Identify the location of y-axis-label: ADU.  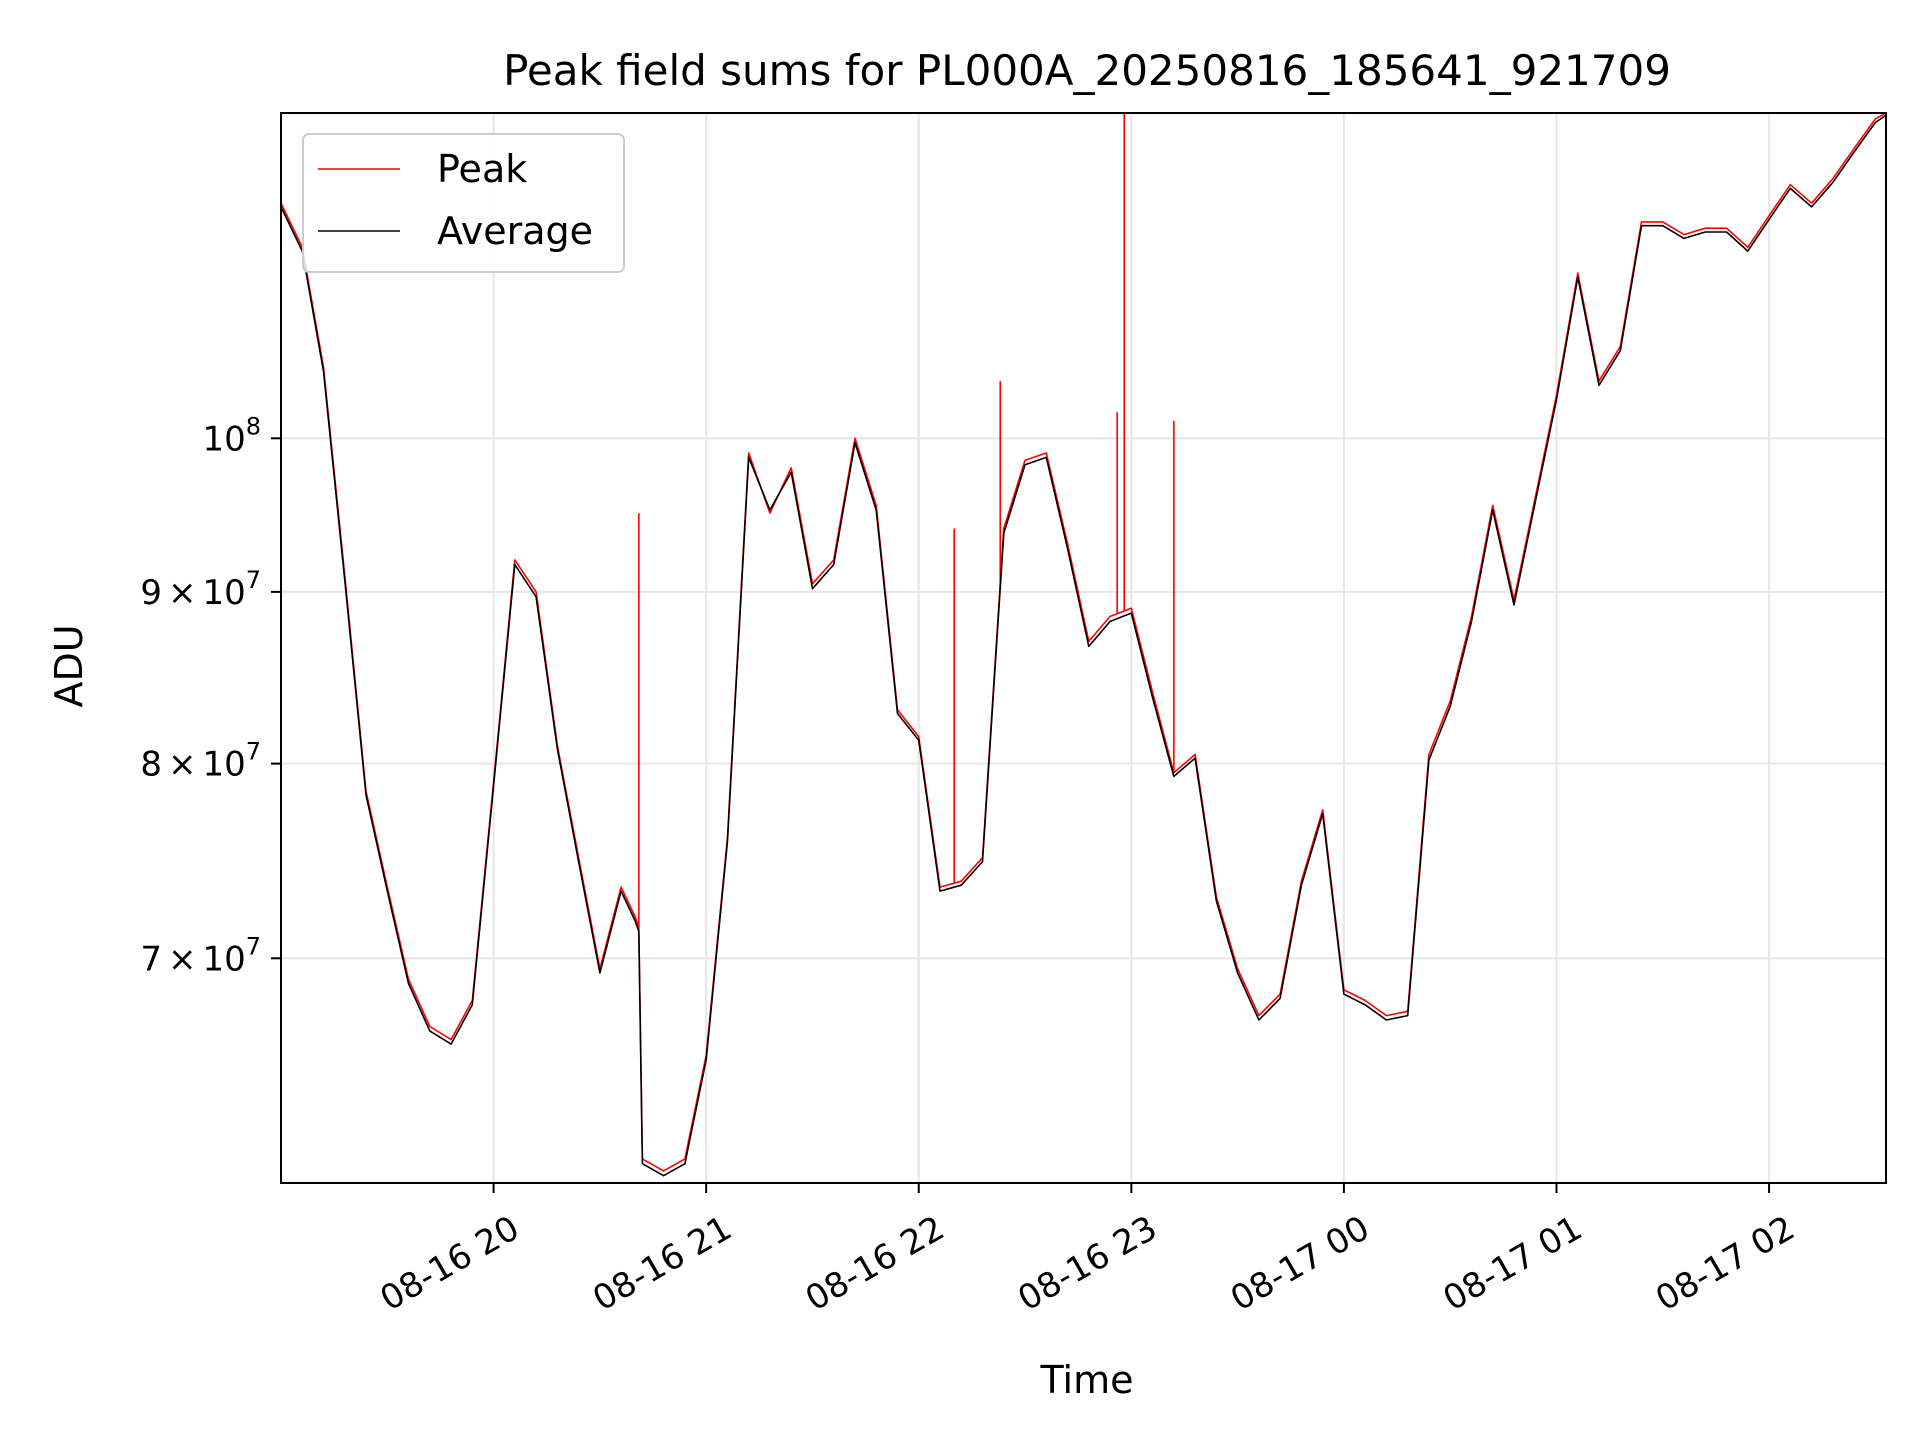
(69, 665).